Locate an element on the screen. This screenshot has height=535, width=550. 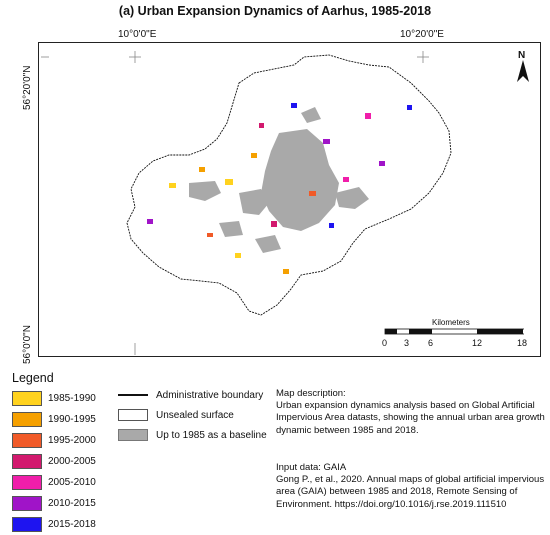
scale-tick: 6 is located at coordinates (431, 343).